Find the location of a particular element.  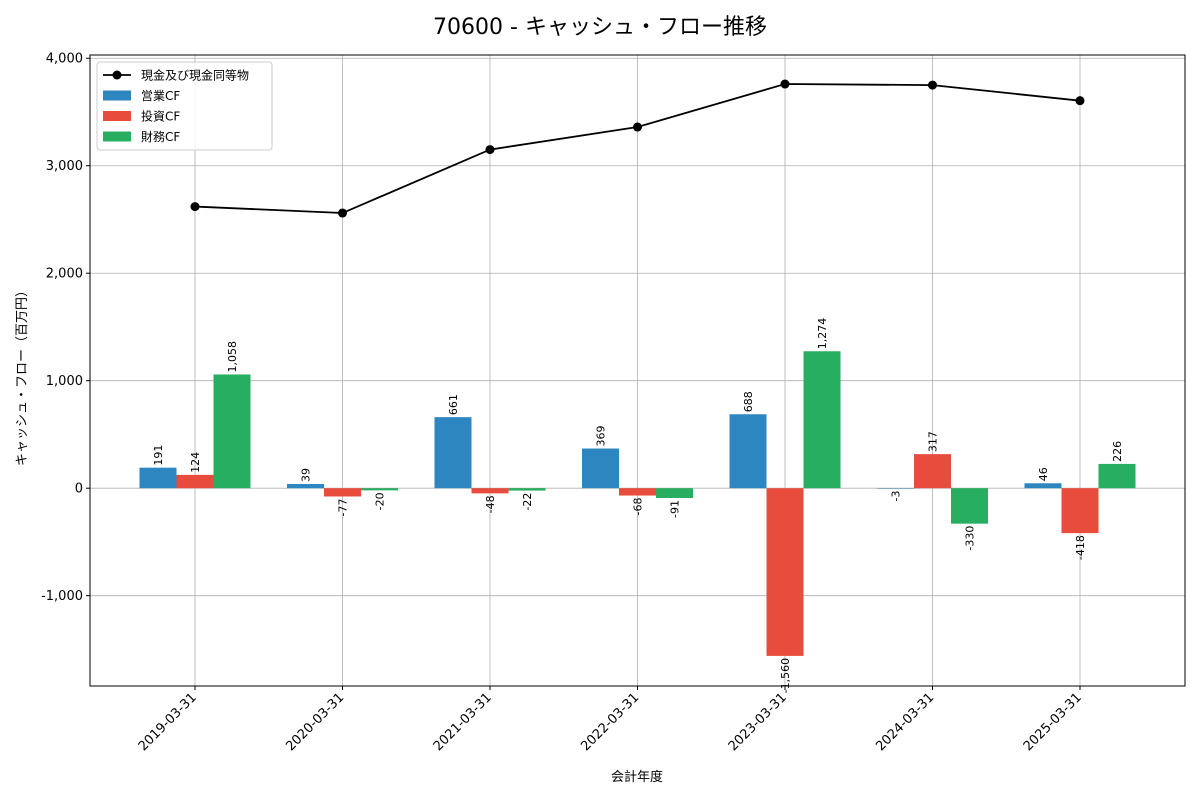

x-tick-label: 2025-03-31 is located at coordinates (1053, 722).